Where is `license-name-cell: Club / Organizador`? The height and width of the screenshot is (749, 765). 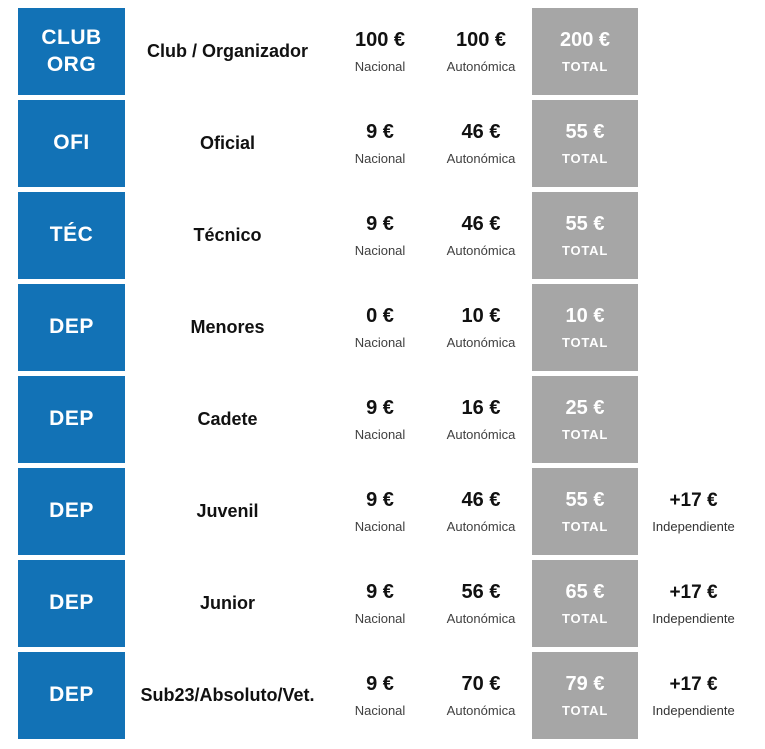 license-name-cell: Club / Organizador is located at coordinates (227, 51).